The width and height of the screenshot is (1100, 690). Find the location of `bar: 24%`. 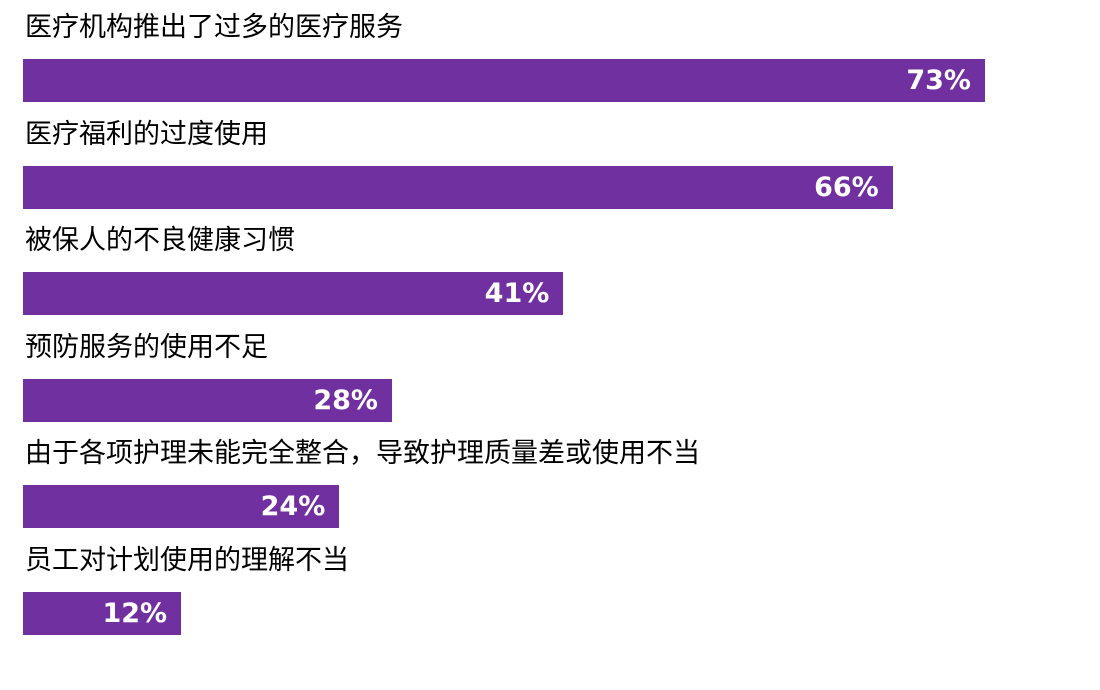

bar: 24% is located at coordinates (181, 506).